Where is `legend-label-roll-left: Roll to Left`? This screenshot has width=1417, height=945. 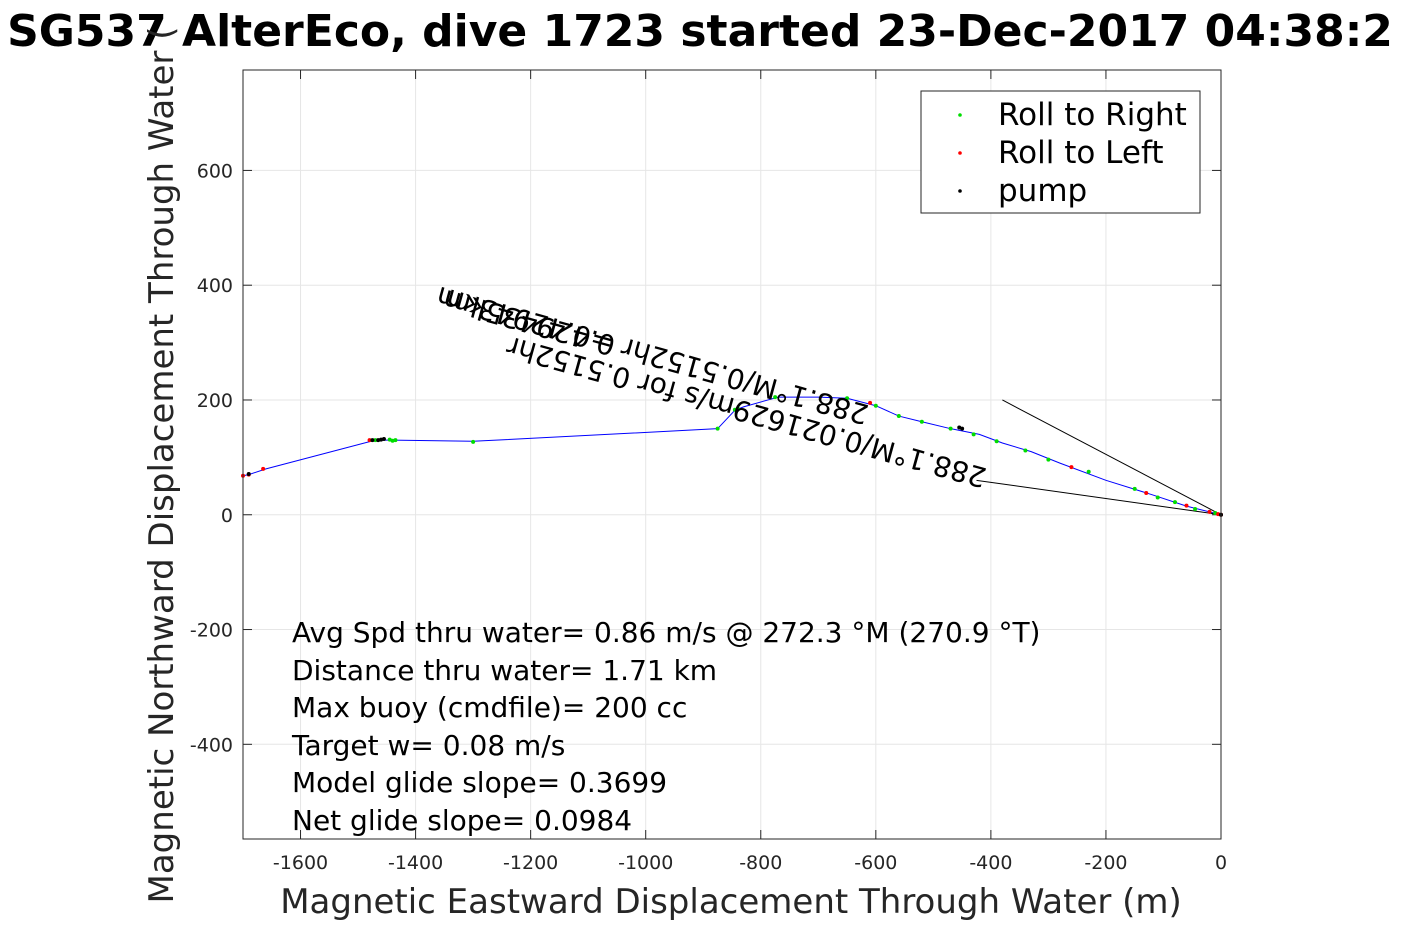
legend-label-roll-left: Roll to Left is located at coordinates (1081, 153).